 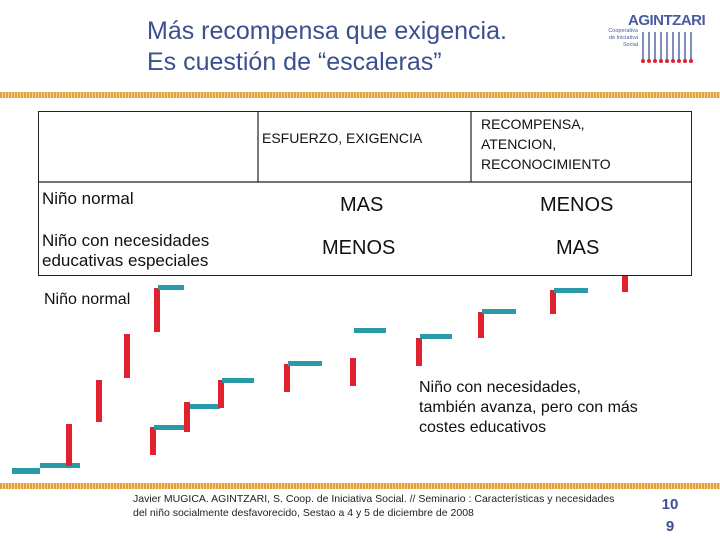 I want to click on logo-subtitle: Cooperativa de Iniciativa Social, so click(x=623, y=38).